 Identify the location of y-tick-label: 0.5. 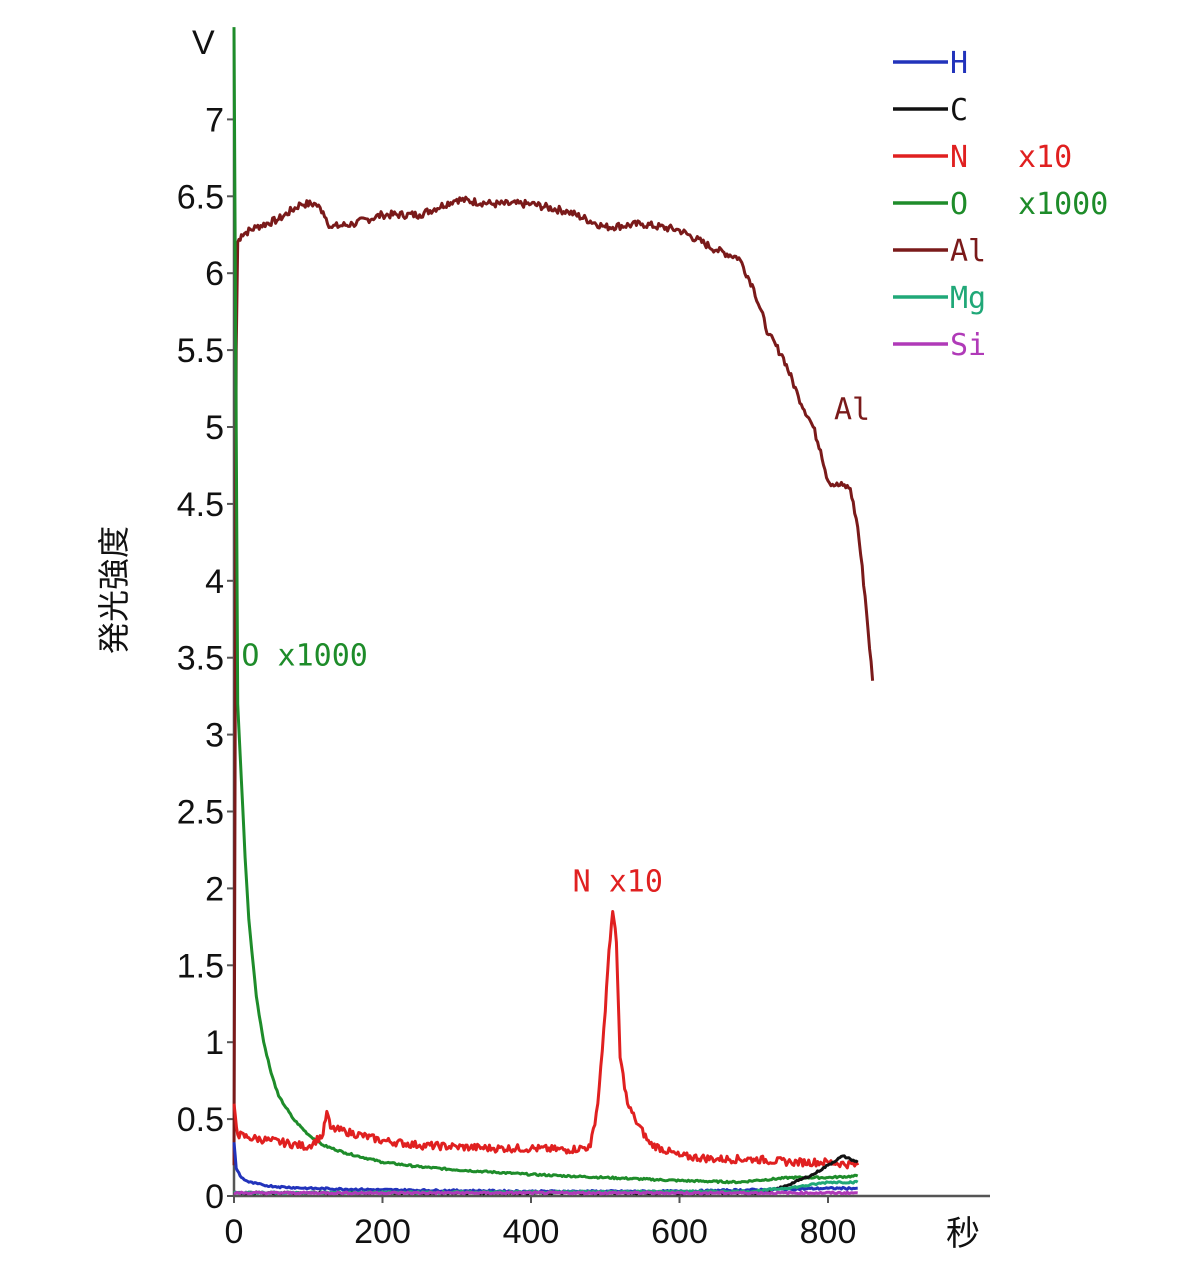
(200, 1120).